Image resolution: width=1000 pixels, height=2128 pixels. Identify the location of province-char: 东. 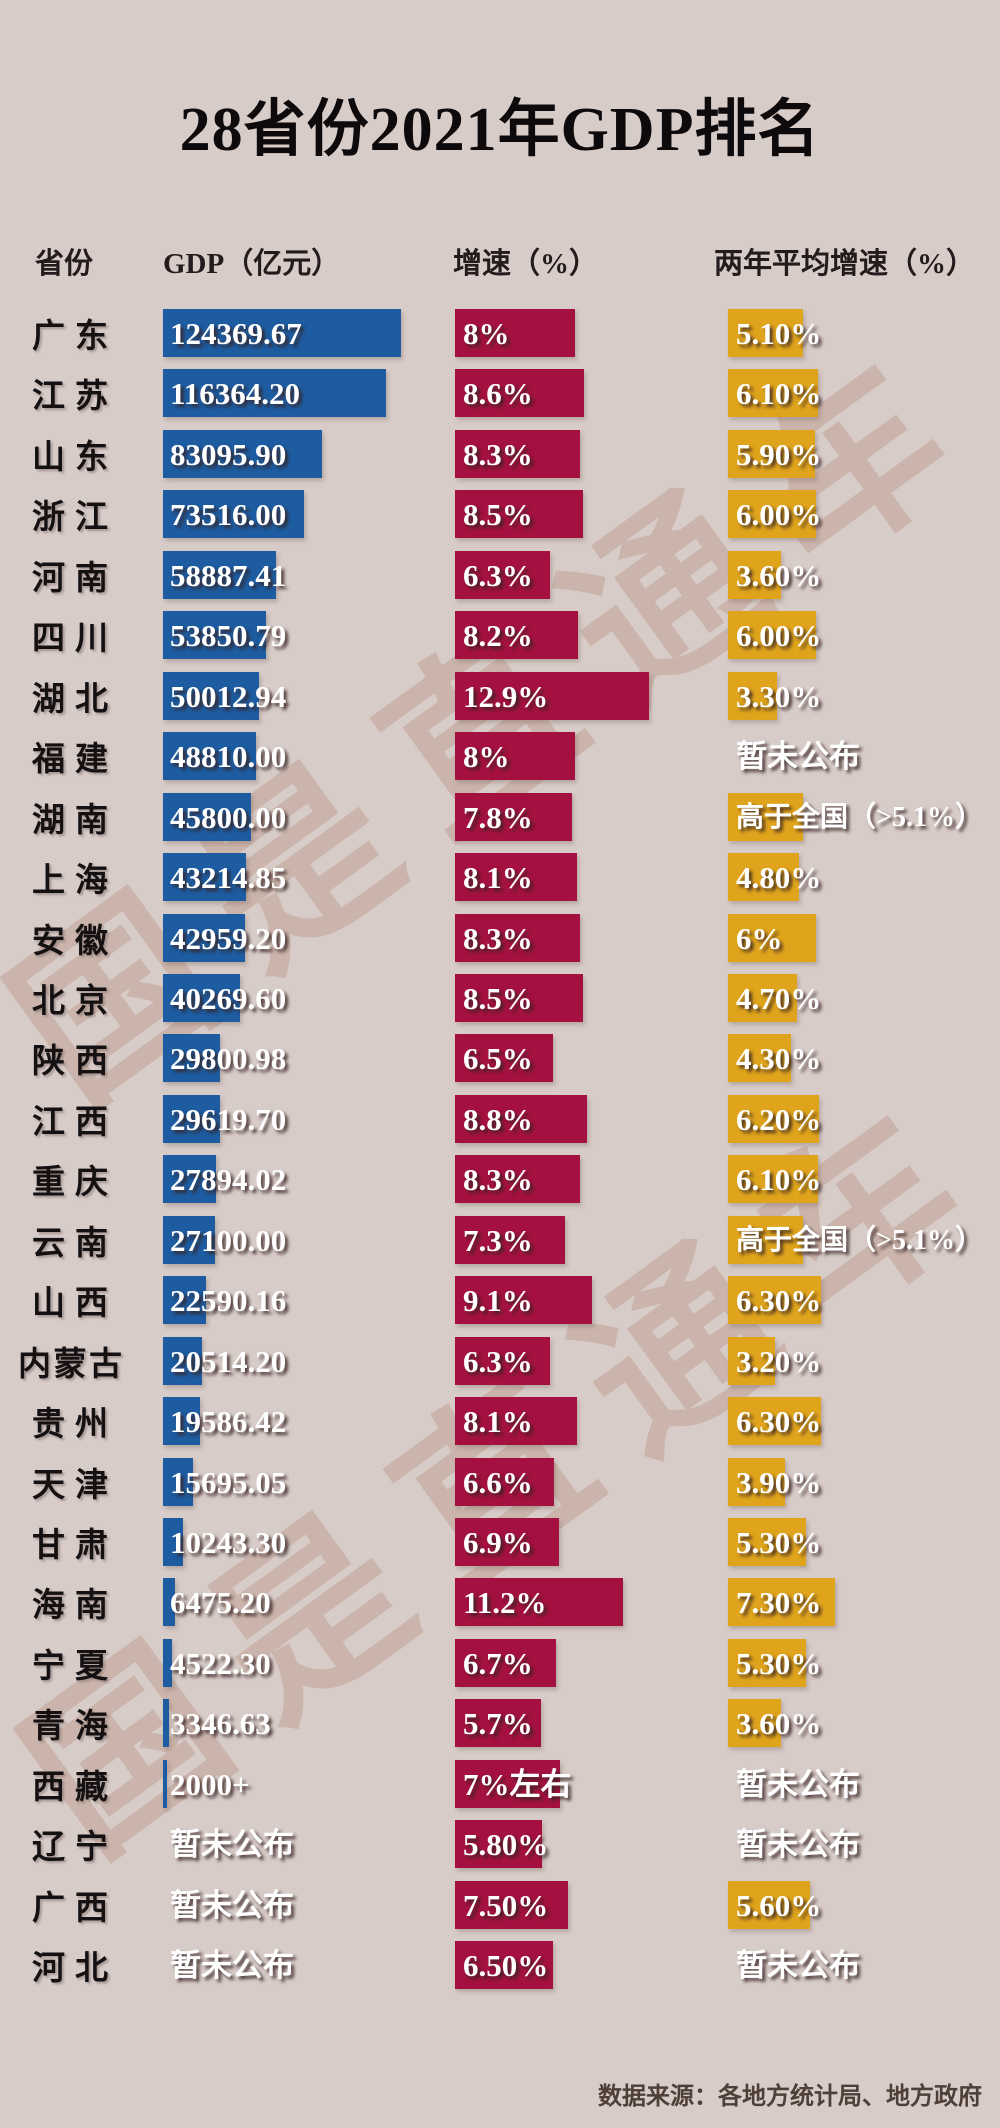
(91, 337).